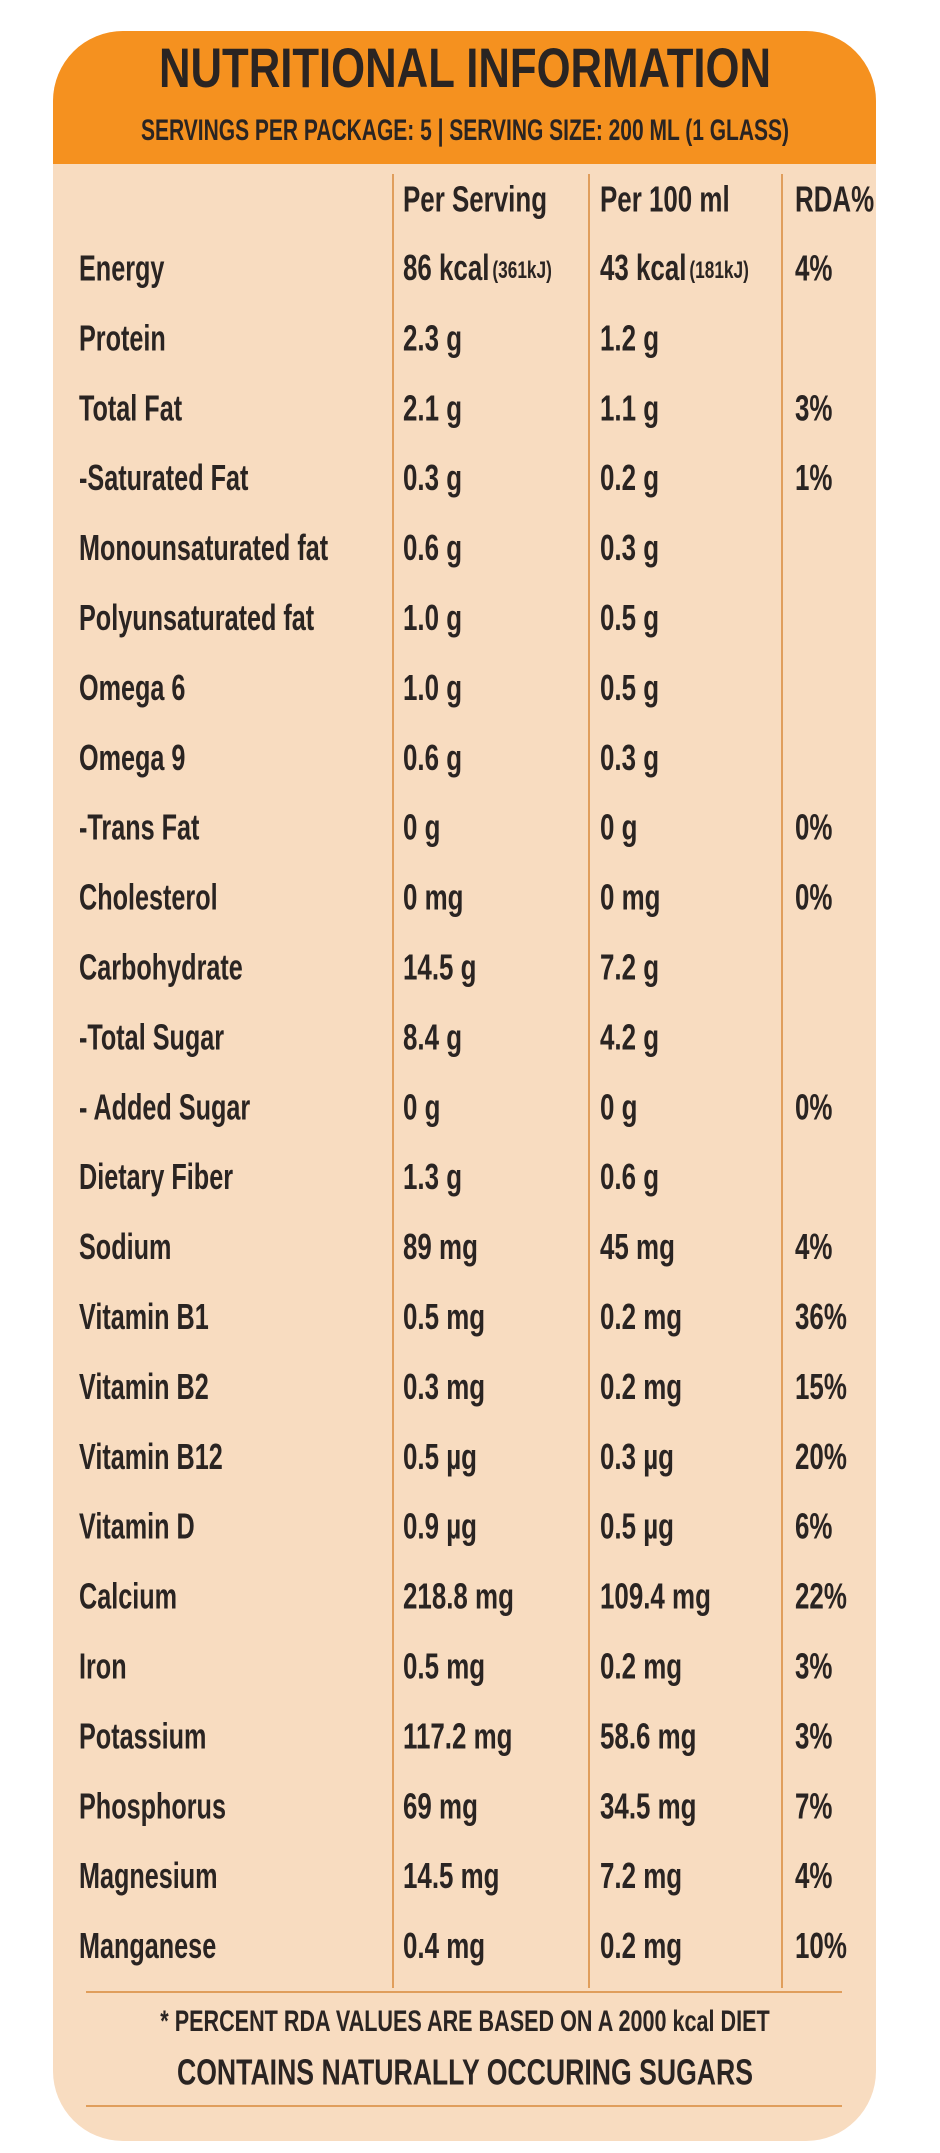 Image resolution: width=940 pixels, height=2153 pixels. What do you see at coordinates (148, 1876) in the screenshot?
I see `nutrient-name: Magnesium` at bounding box center [148, 1876].